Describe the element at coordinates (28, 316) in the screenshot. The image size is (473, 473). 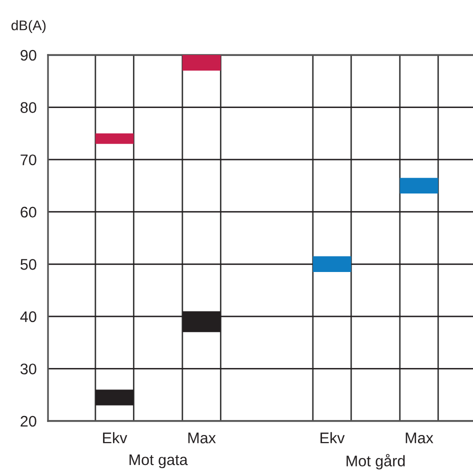
I see `y-tick-label: 40` at that location.